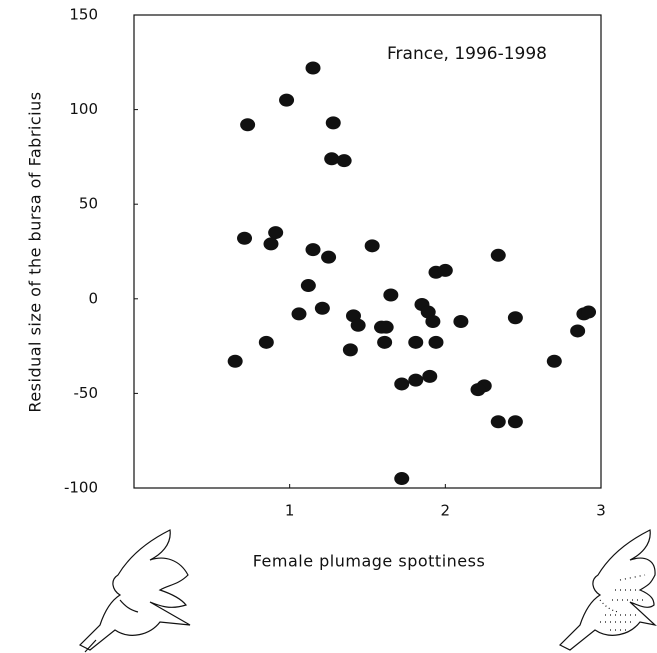  I want to click on y-tick-label: 150, so click(83, 15).